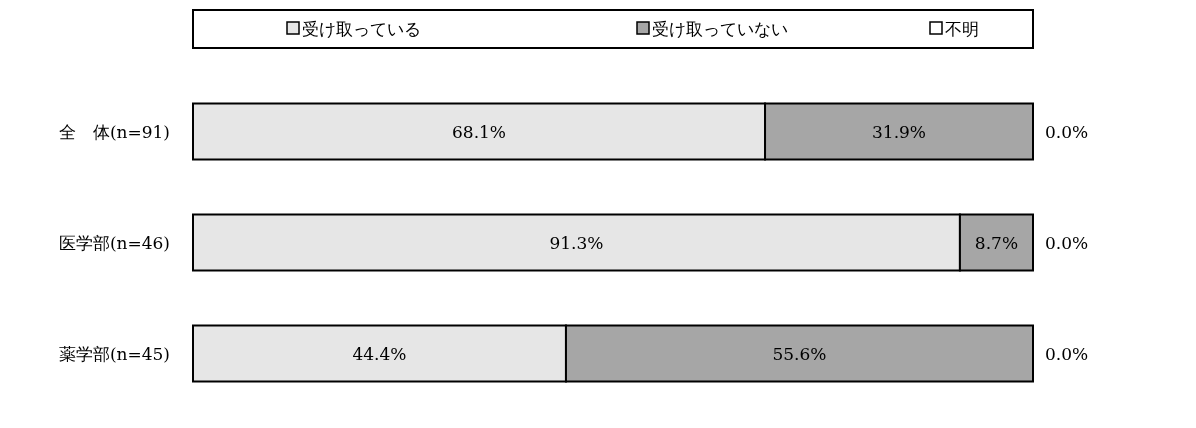 The width and height of the screenshot is (1196, 428). Describe the element at coordinates (962, 29) in the screenshot. I see `legend-label: 不明` at that location.